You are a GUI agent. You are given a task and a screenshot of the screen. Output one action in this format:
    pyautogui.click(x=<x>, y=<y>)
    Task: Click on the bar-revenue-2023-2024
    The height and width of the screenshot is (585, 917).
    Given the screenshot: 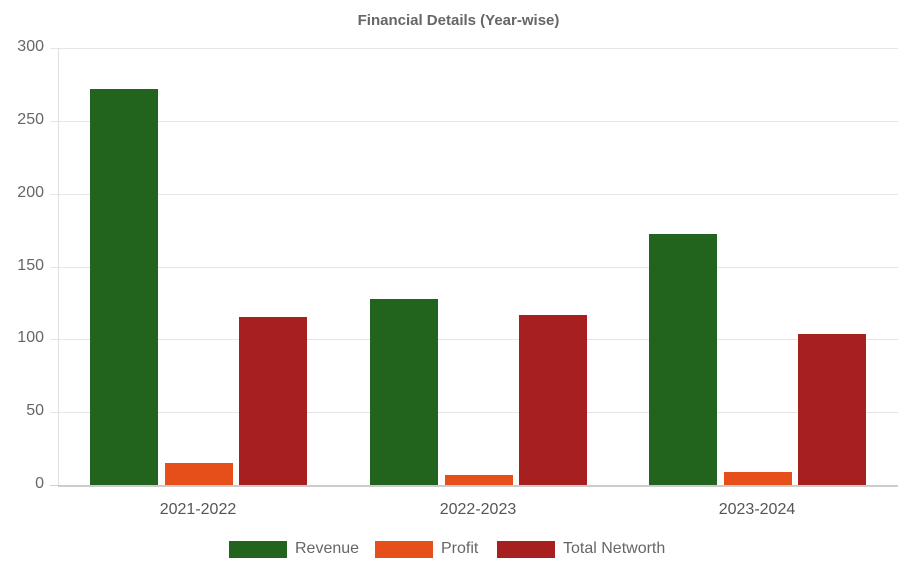 What is the action you would take?
    pyautogui.click(x=683, y=359)
    